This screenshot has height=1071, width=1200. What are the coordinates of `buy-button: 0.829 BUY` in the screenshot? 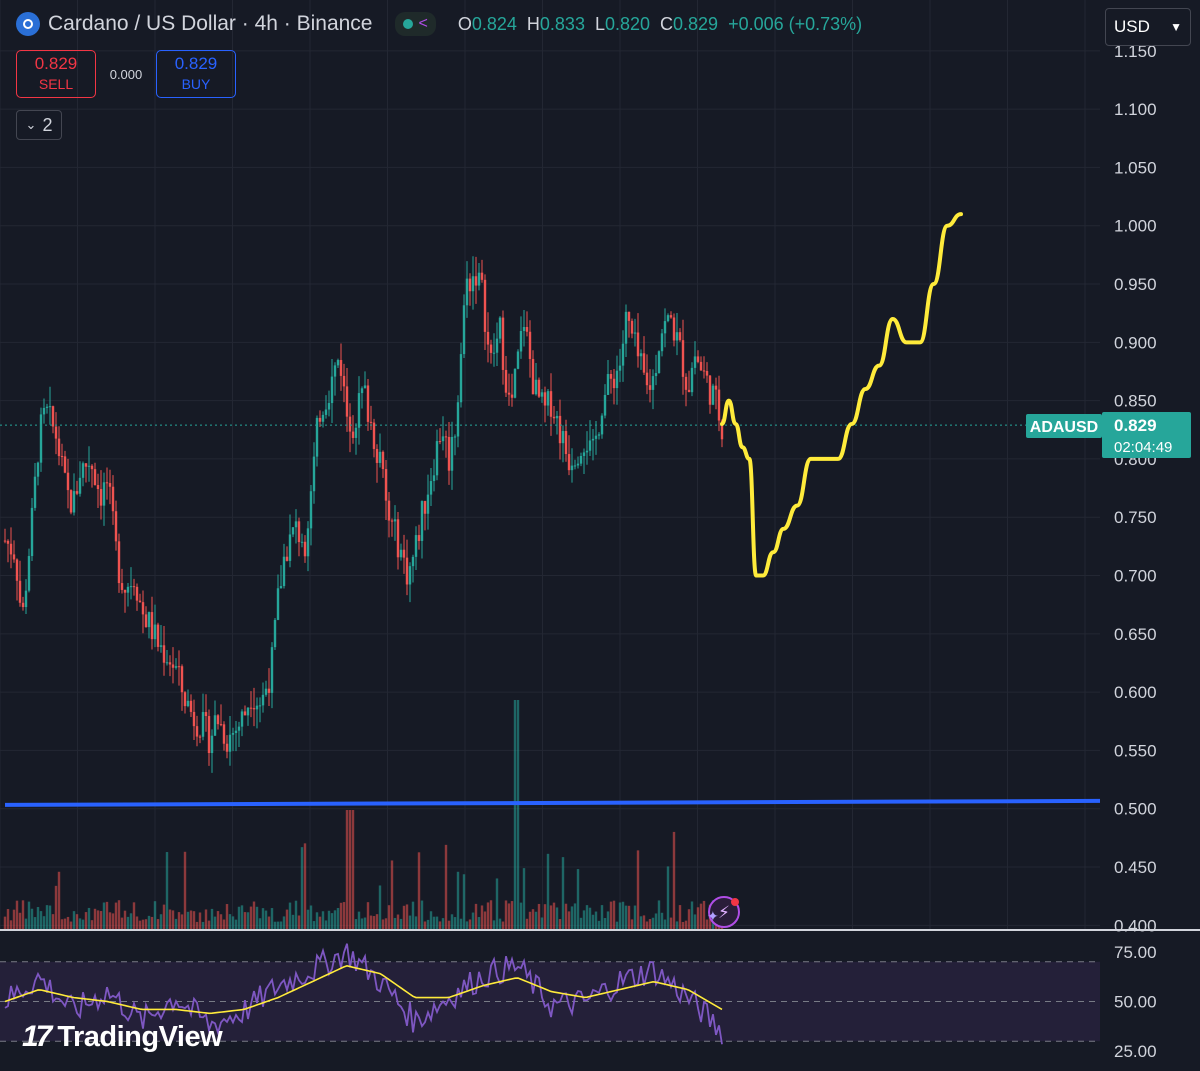 It's located at (196, 74).